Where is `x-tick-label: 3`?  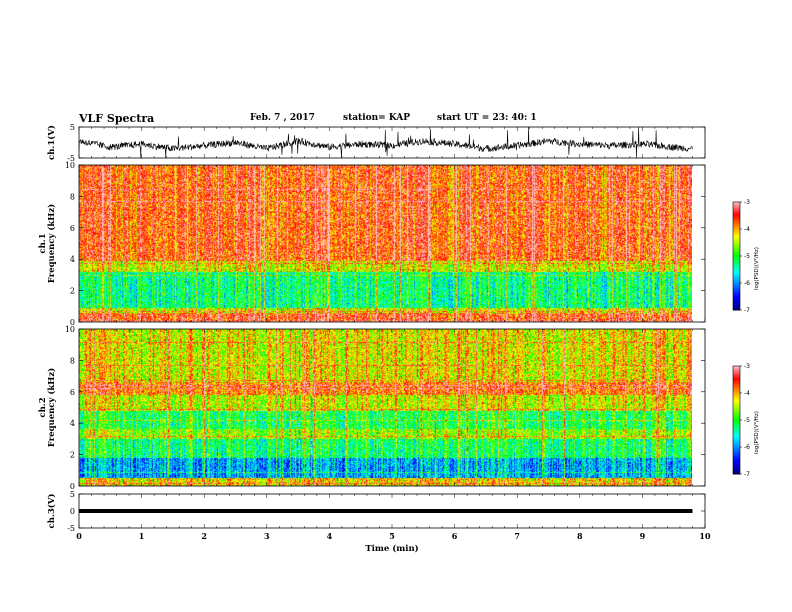
x-tick-label: 3 is located at coordinates (267, 536).